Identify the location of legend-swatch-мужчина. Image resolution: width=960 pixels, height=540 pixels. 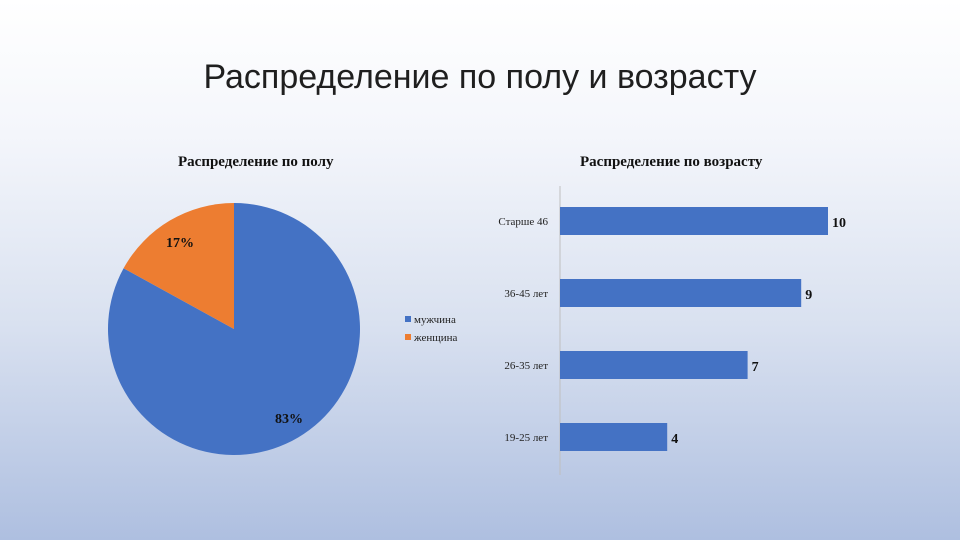
(408, 319).